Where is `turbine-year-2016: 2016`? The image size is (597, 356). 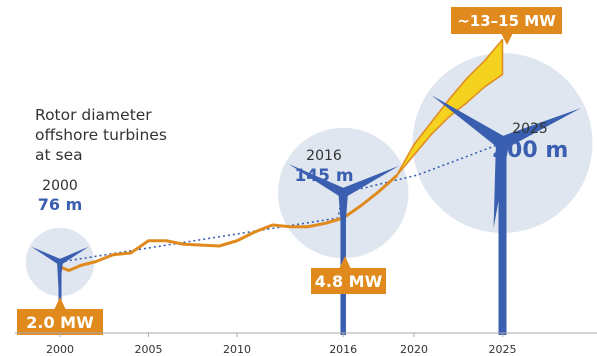 turbine-year-2016: 2016 is located at coordinates (324, 156).